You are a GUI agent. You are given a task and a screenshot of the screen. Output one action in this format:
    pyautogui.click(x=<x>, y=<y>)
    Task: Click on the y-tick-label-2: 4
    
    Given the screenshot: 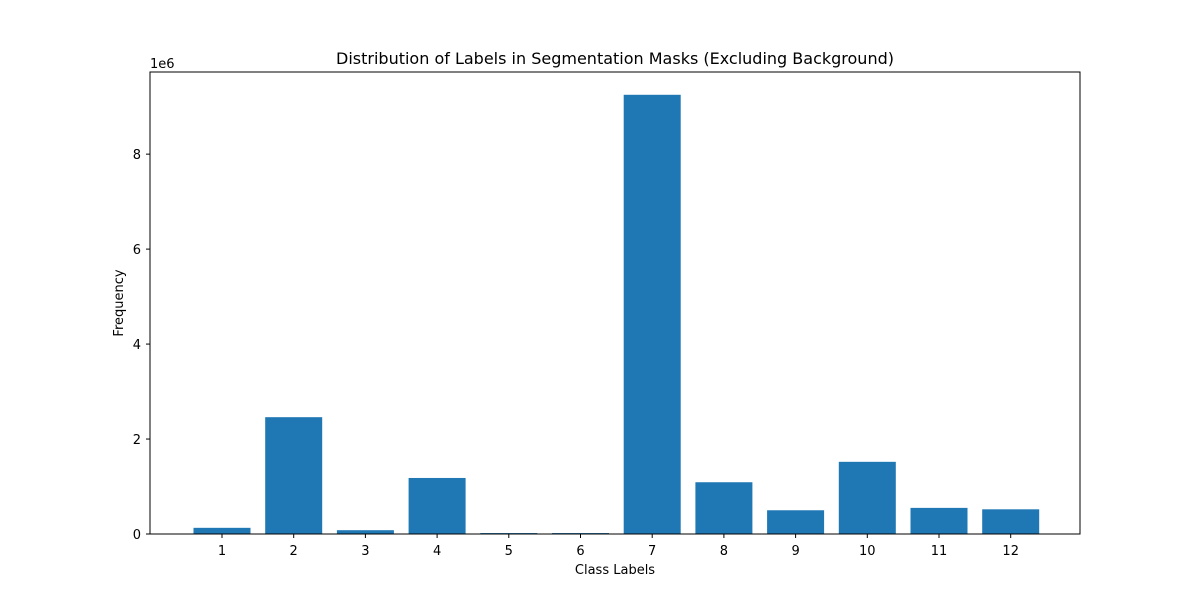 What is the action you would take?
    pyautogui.click(x=137, y=345)
    